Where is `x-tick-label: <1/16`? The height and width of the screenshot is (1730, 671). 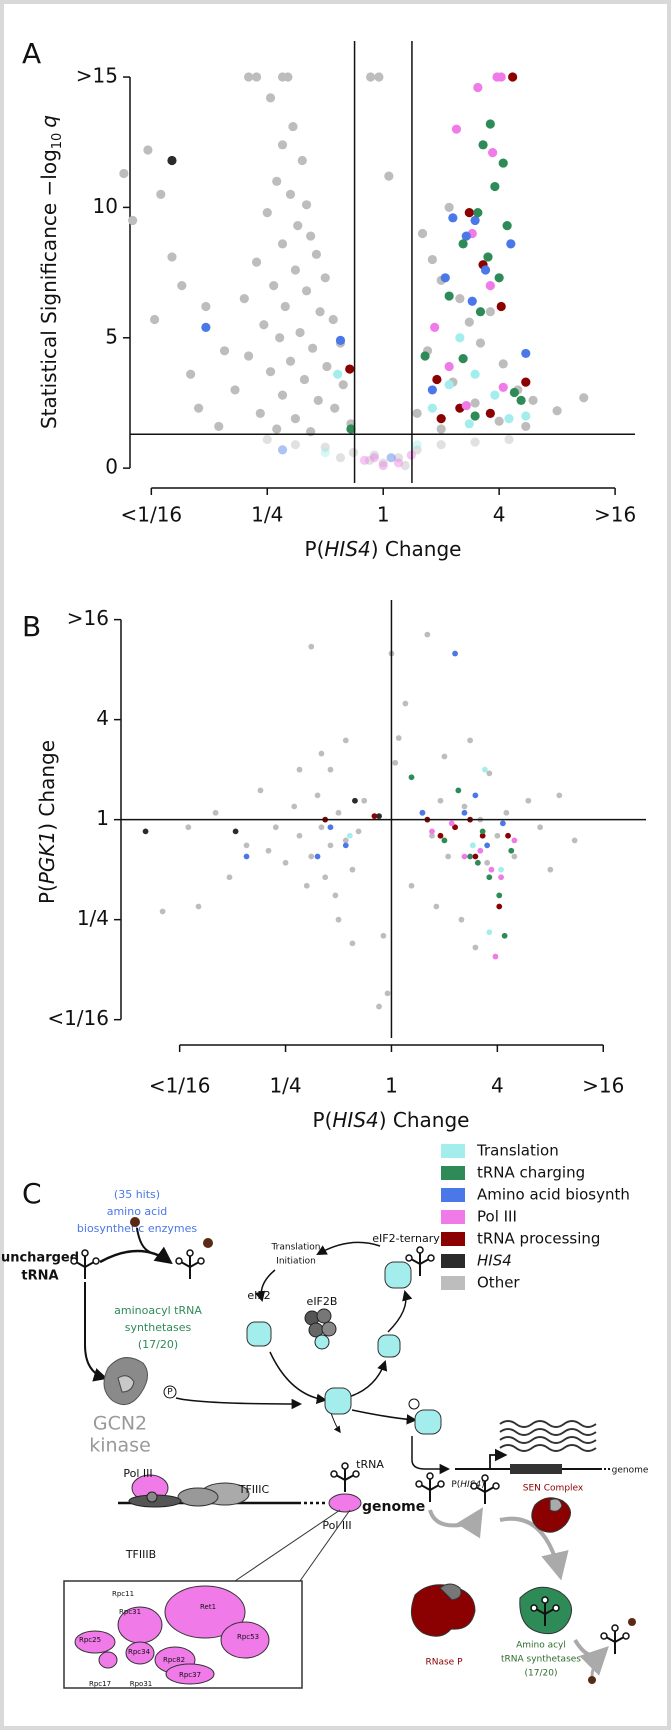
x-tick-label: <1/16 is located at coordinates (151, 515).